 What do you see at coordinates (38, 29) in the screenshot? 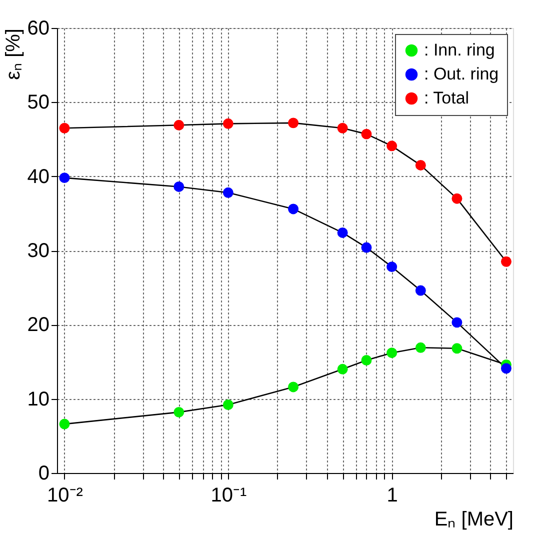
I see `y-tick-label: 60` at bounding box center [38, 29].